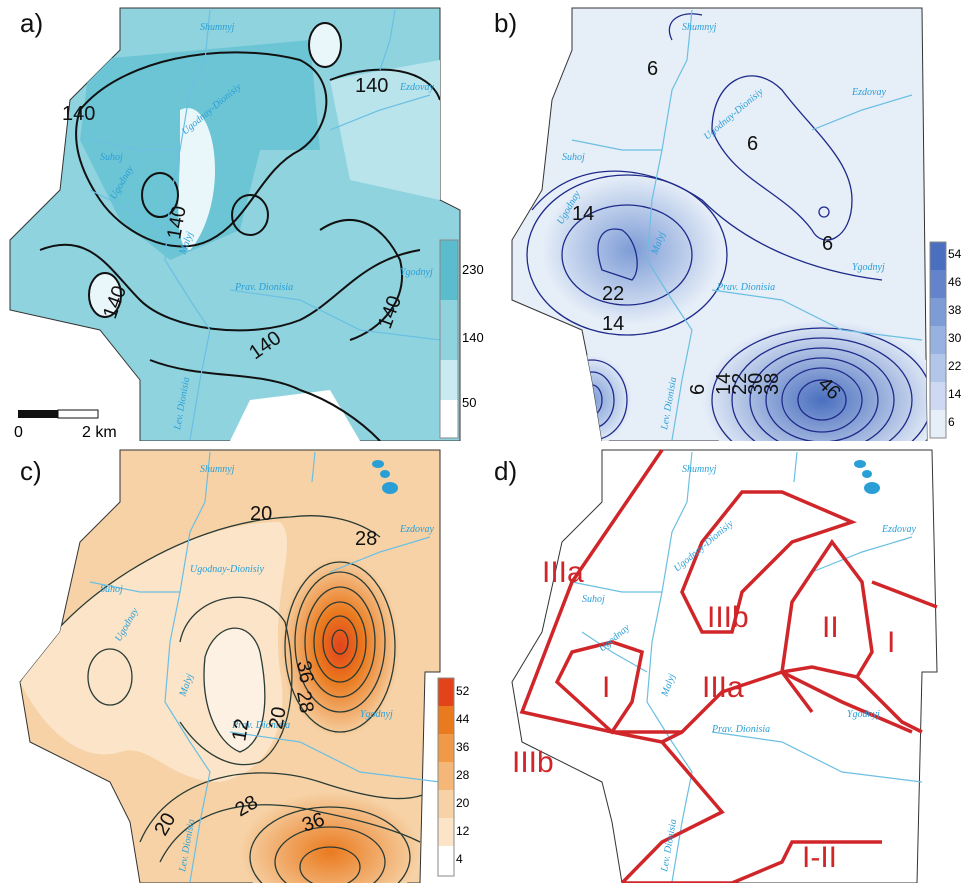 This screenshot has height=883, width=964. I want to click on colorbar-b-tick: 54, so click(955, 254).